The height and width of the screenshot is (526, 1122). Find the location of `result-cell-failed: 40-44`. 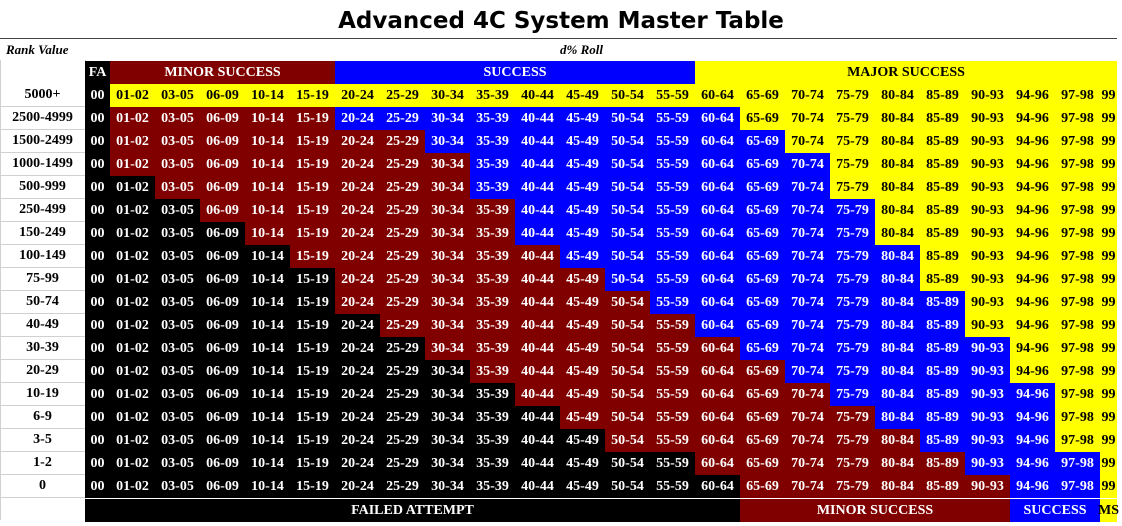

result-cell-failed: 40-44 is located at coordinates (537, 486).